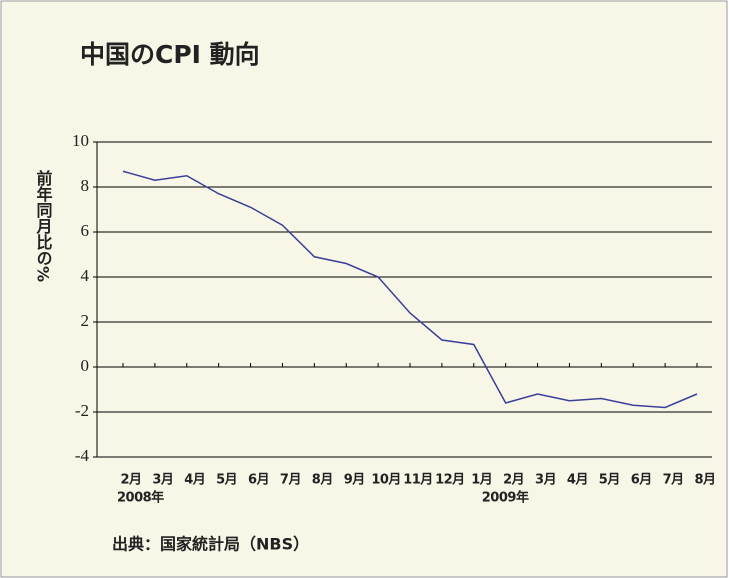 The image size is (729, 578). What do you see at coordinates (80, 140) in the screenshot?
I see `y-tick-label: 10` at bounding box center [80, 140].